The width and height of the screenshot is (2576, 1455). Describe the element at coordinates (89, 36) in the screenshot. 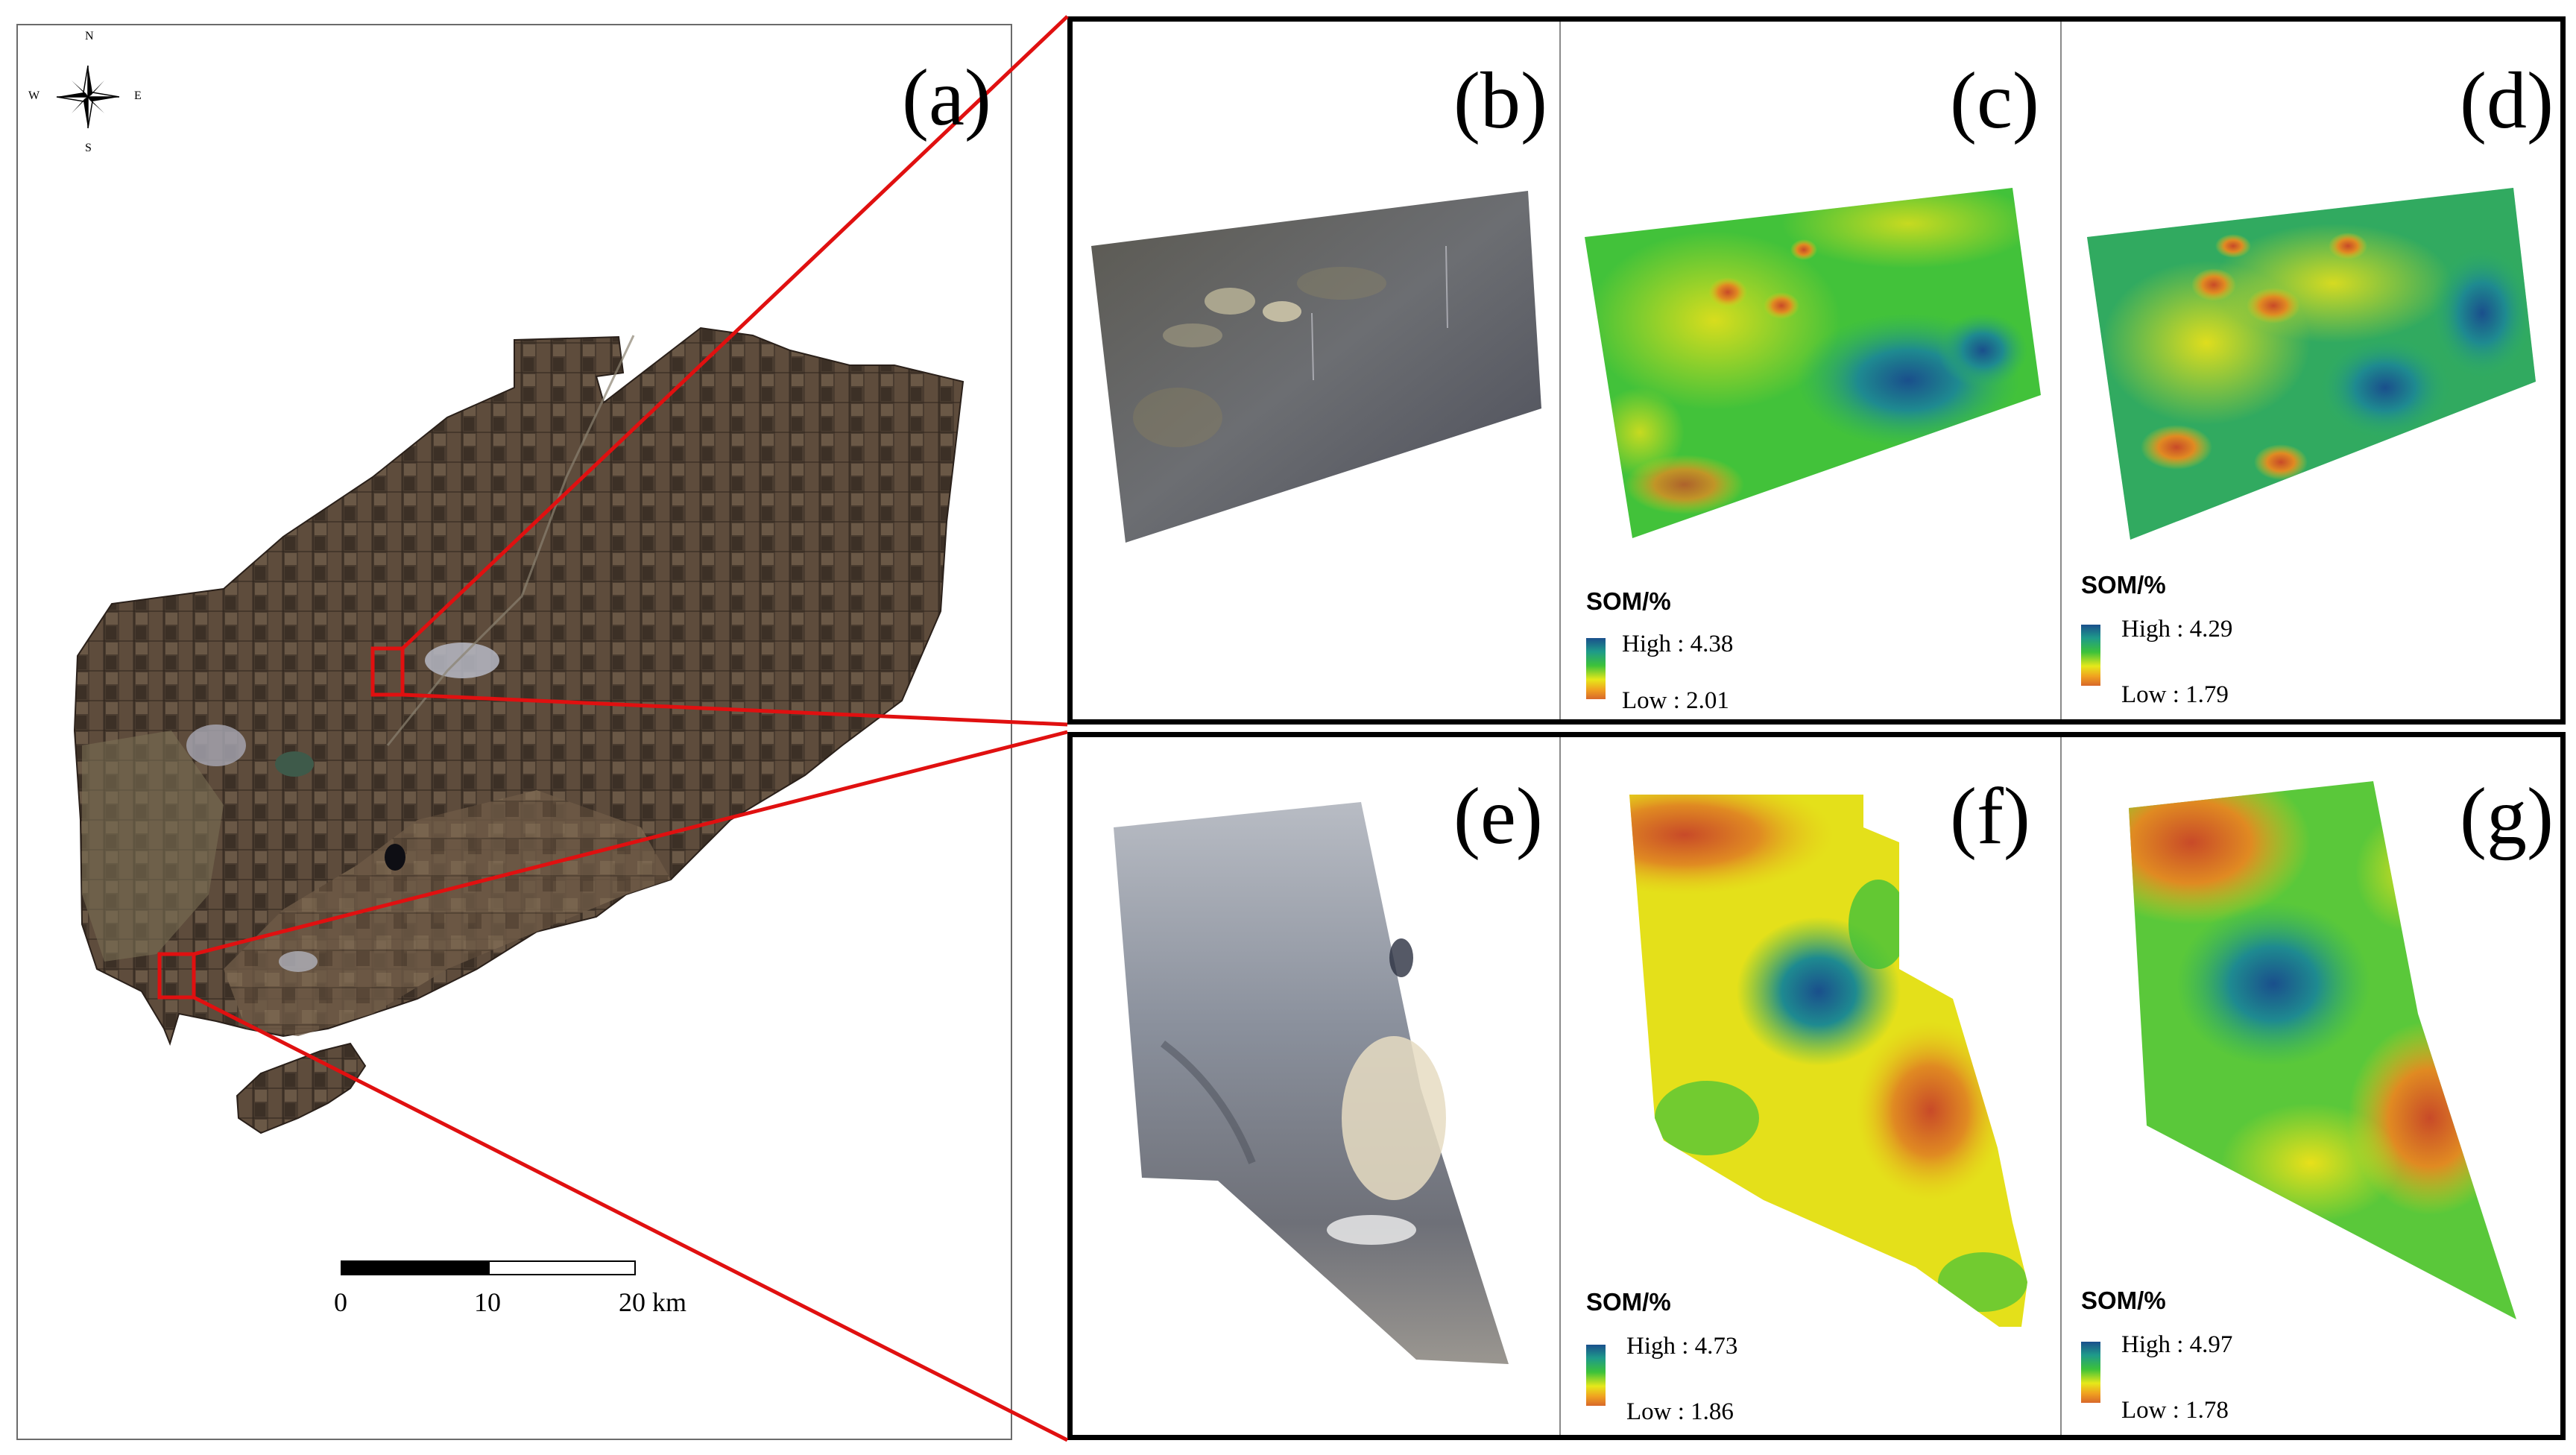

I see `compass-n: N` at that location.